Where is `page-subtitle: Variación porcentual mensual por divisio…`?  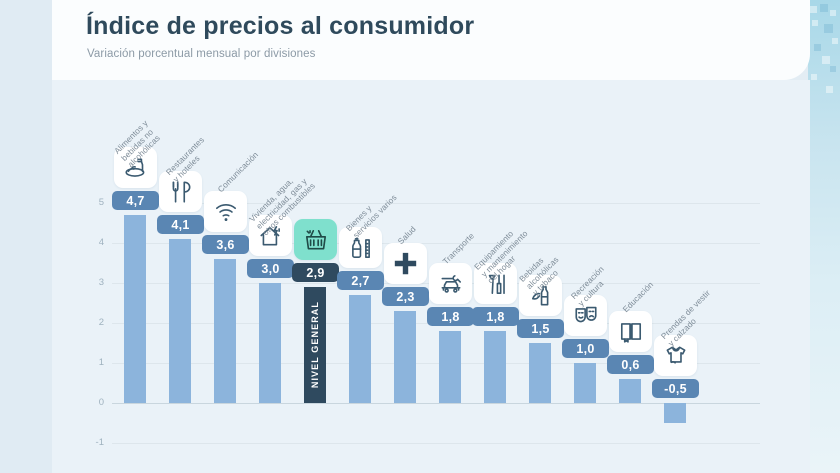 page-subtitle: Variación porcentual mensual por divisio… is located at coordinates (201, 54).